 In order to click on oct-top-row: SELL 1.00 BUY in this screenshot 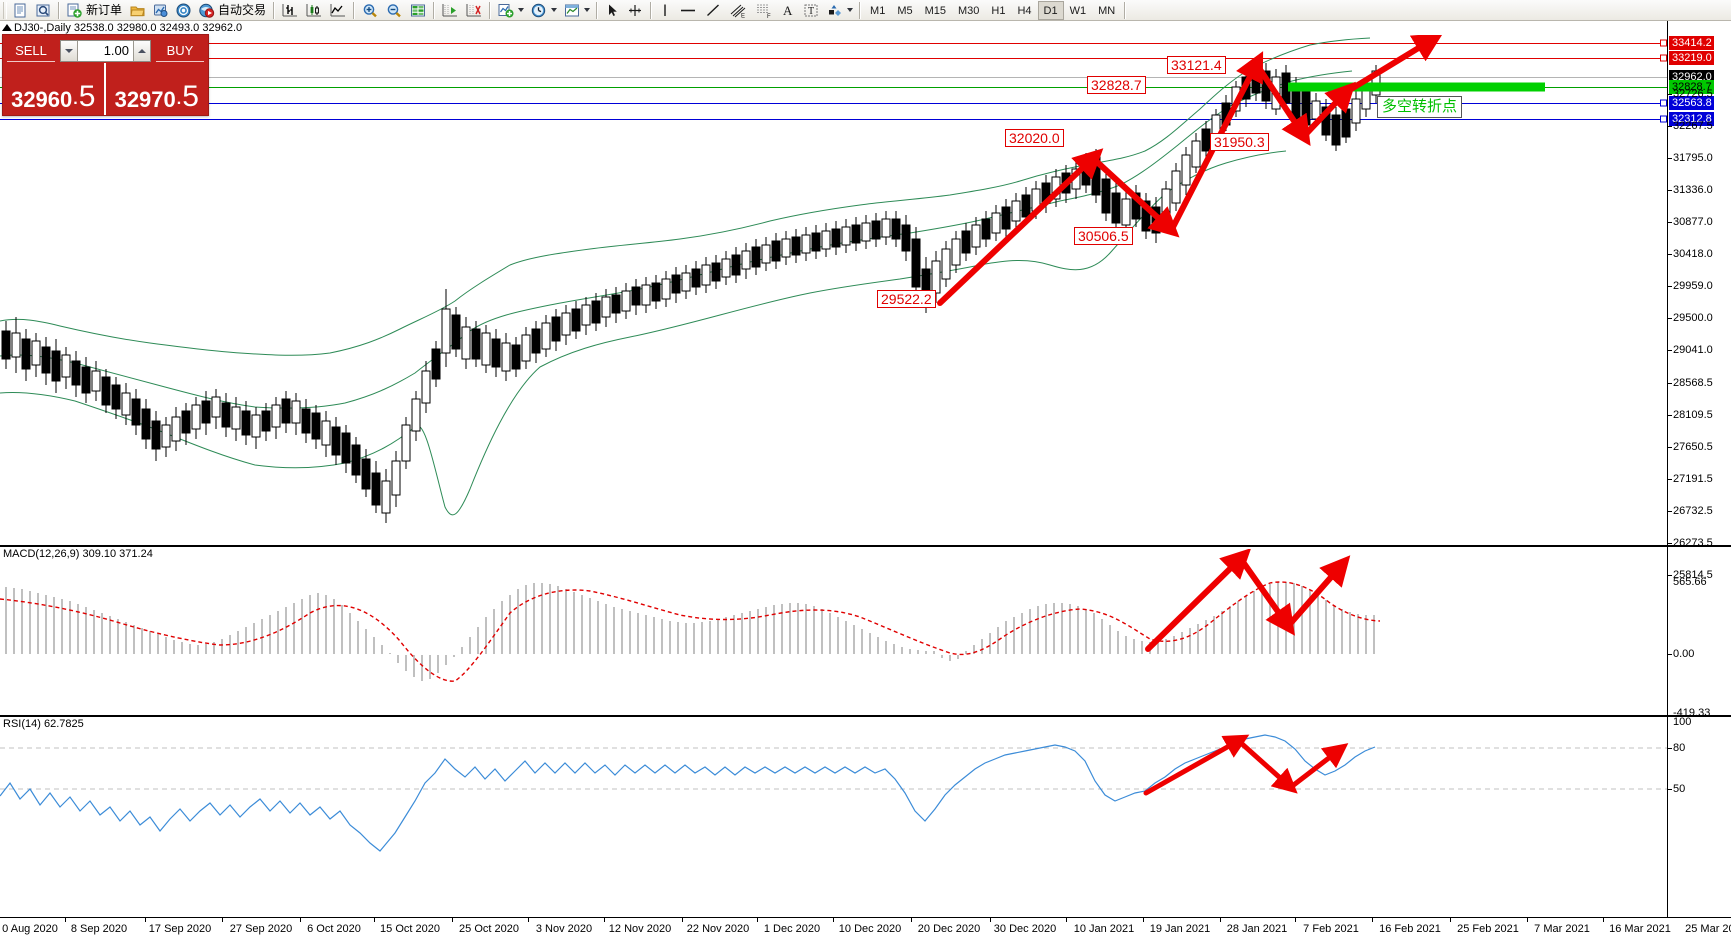, I will do `click(105, 49)`.